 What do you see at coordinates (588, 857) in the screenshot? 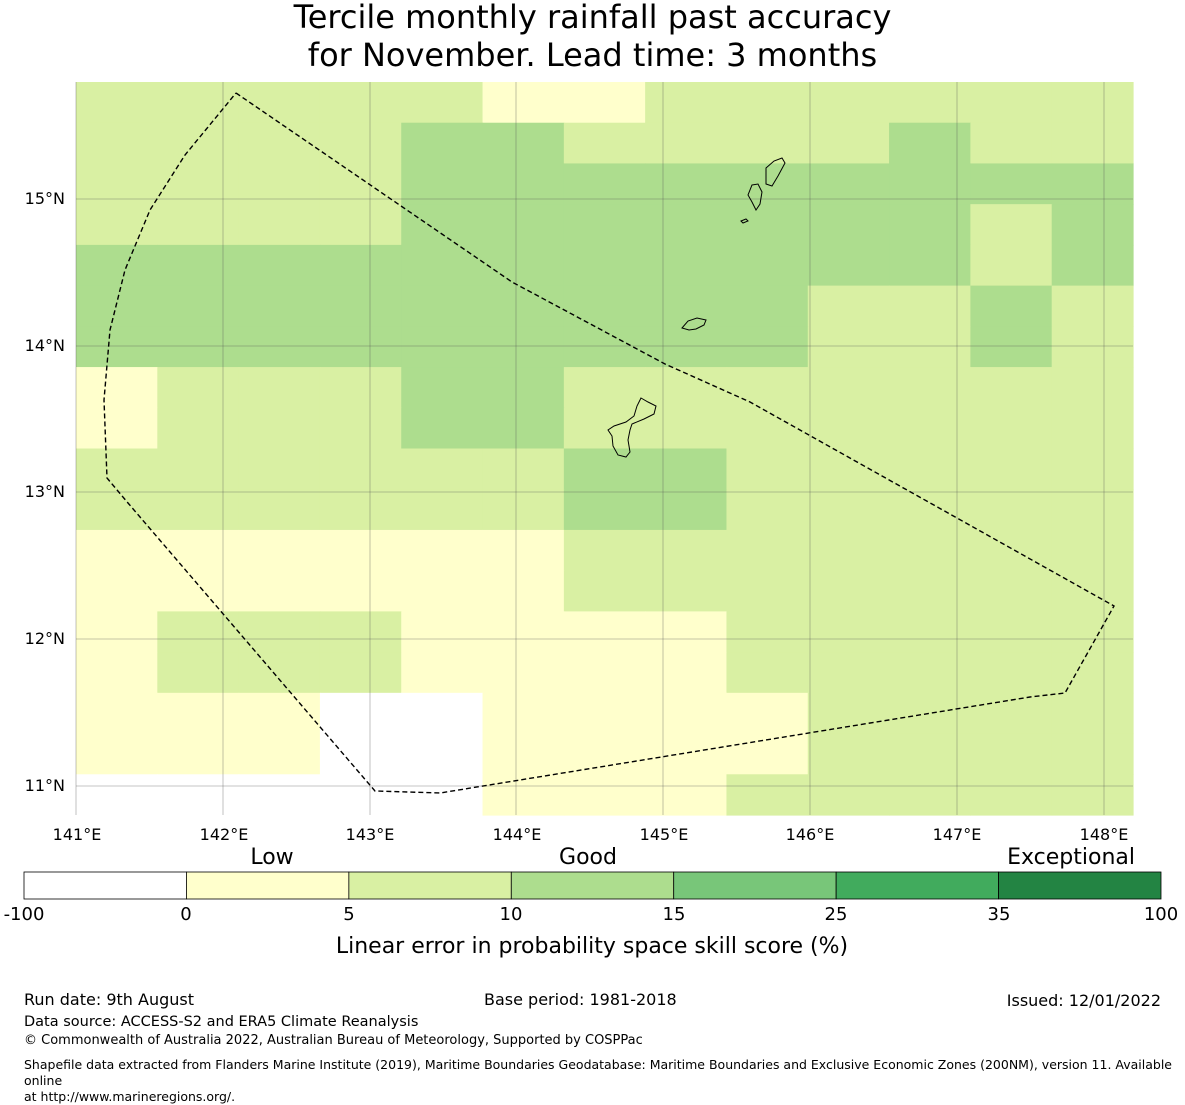
I see `legend-category-good: Good` at bounding box center [588, 857].